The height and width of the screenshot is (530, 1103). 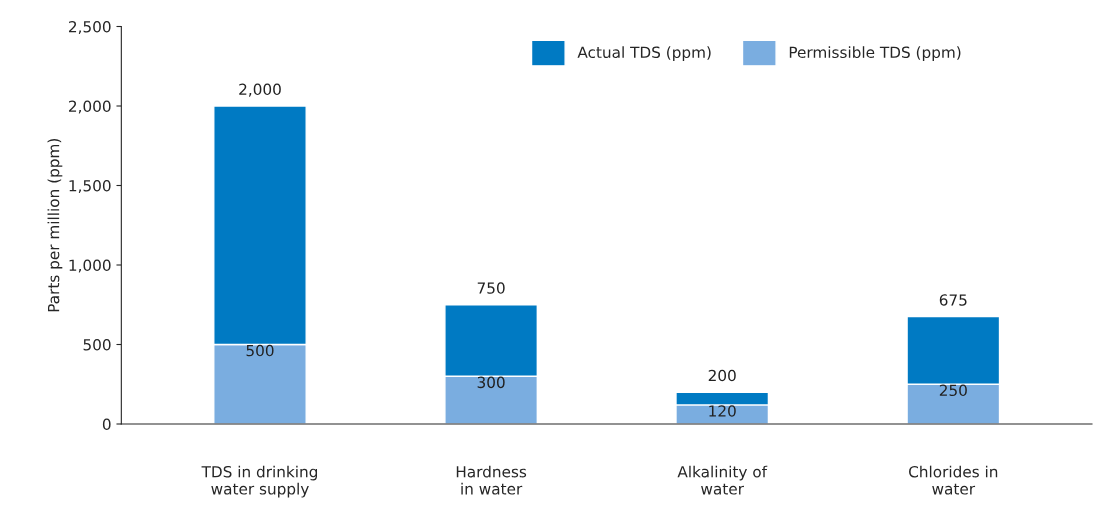 What do you see at coordinates (491, 288) in the screenshot?
I see `total-label: 750` at bounding box center [491, 288].